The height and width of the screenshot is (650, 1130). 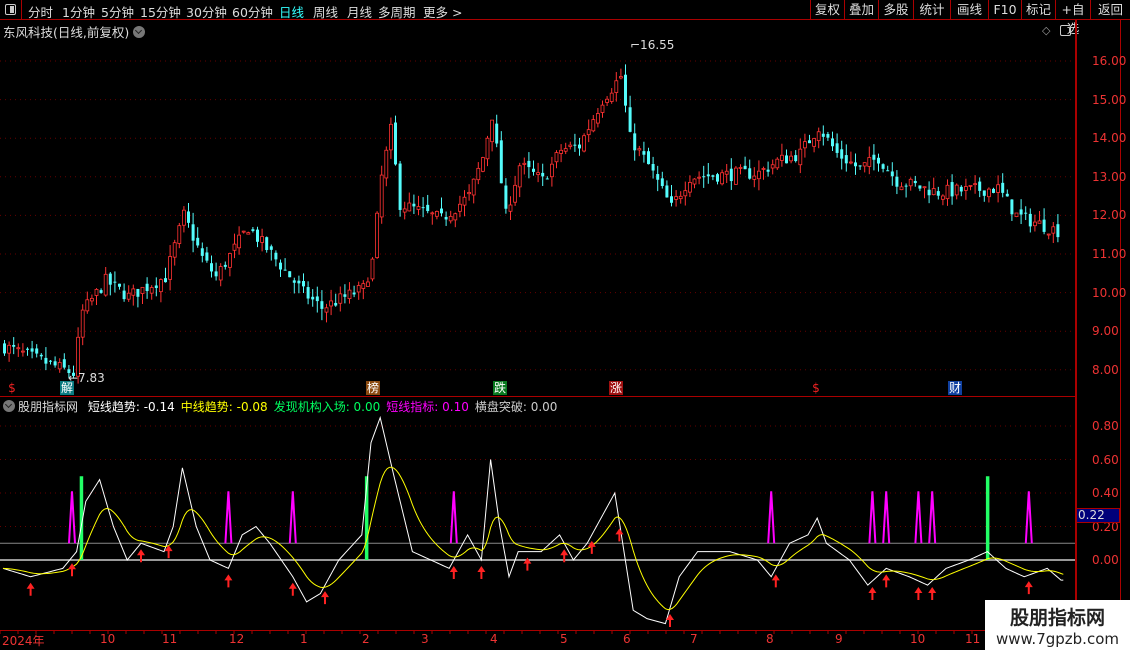 What do you see at coordinates (41, 12) in the screenshot?
I see `period-tab: 分时` at bounding box center [41, 12].